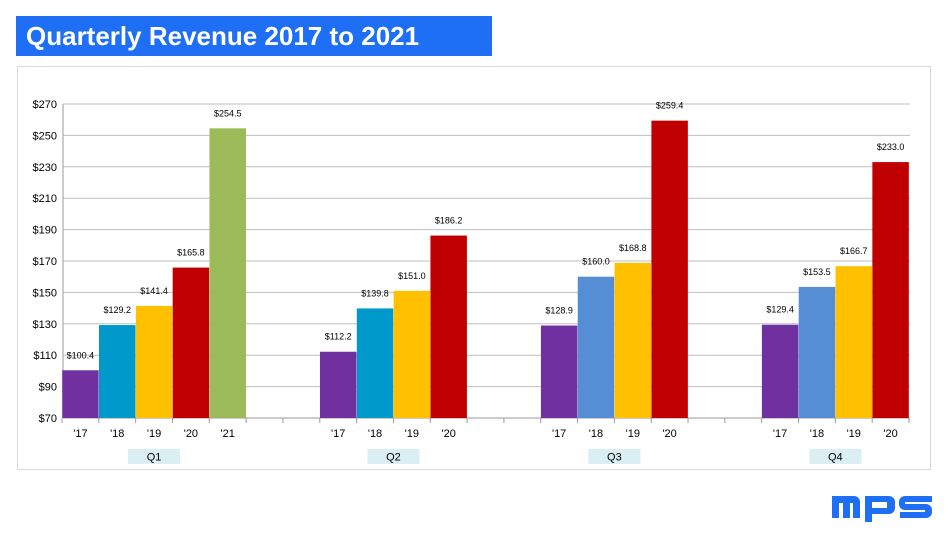  I want to click on y-tick-label: $270, so click(45, 105).